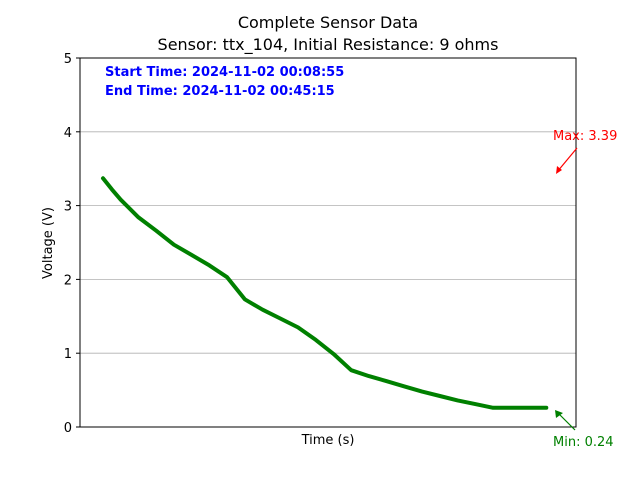  What do you see at coordinates (48, 243) in the screenshot?
I see `y-axis-label: Voltage (V)` at bounding box center [48, 243].